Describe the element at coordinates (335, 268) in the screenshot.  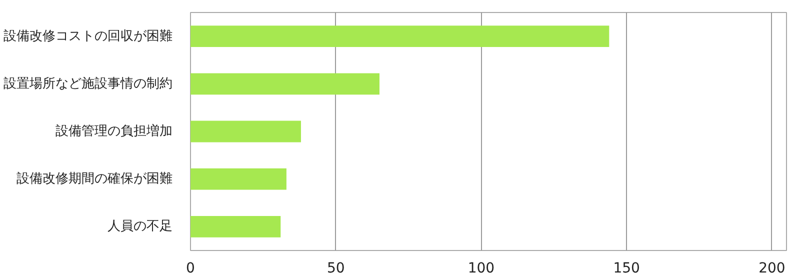
I see `x-tick-label: 50` at that location.